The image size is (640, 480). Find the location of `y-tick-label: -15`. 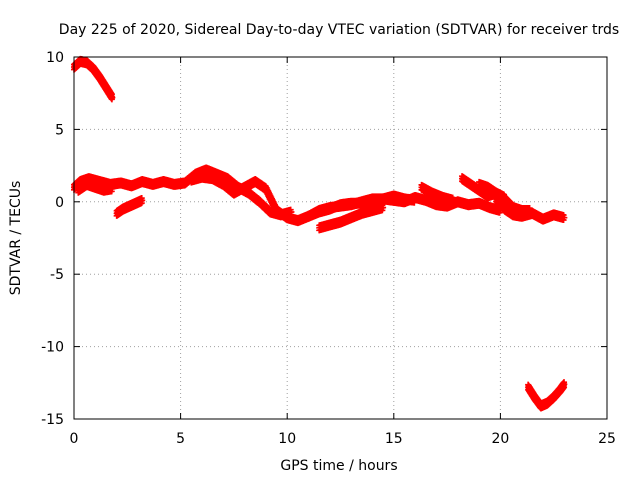

y-tick-label: -15 is located at coordinates (52, 420).